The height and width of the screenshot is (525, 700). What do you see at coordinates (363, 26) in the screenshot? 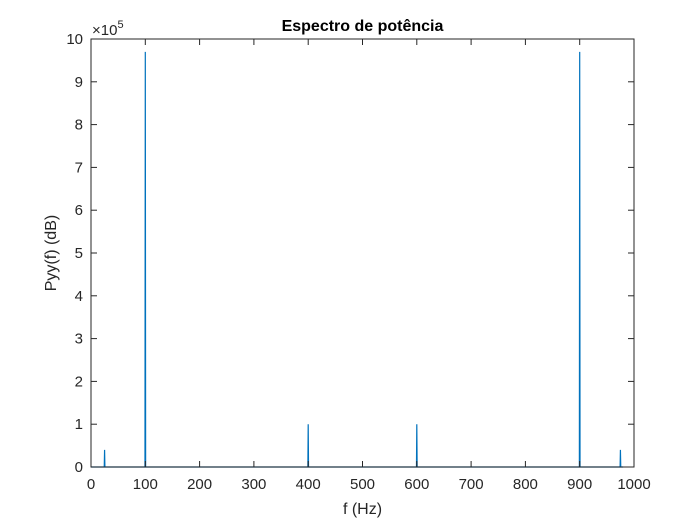
I see `chart-title: Espectro de potência` at bounding box center [363, 26].